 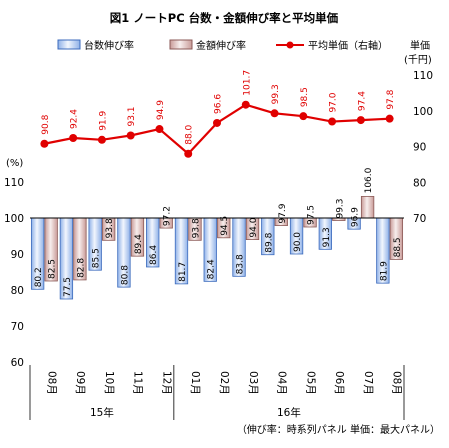 What do you see at coordinates (369, 180) in the screenshot?
I see `bar-value-label: 106.0` at bounding box center [369, 180].